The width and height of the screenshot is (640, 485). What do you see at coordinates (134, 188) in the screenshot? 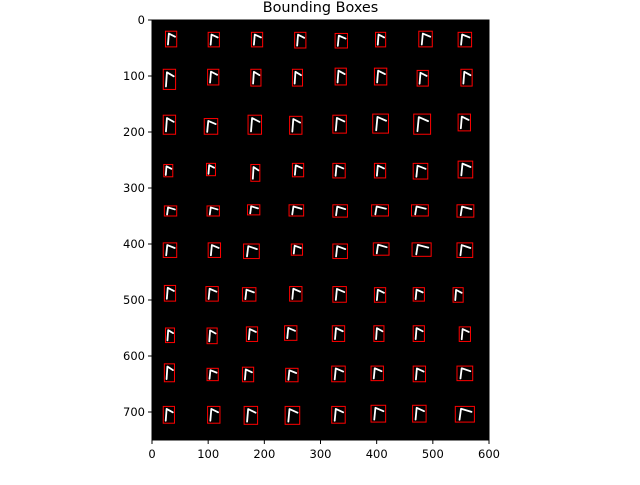
I see `y-tick-label: 300` at bounding box center [134, 188].